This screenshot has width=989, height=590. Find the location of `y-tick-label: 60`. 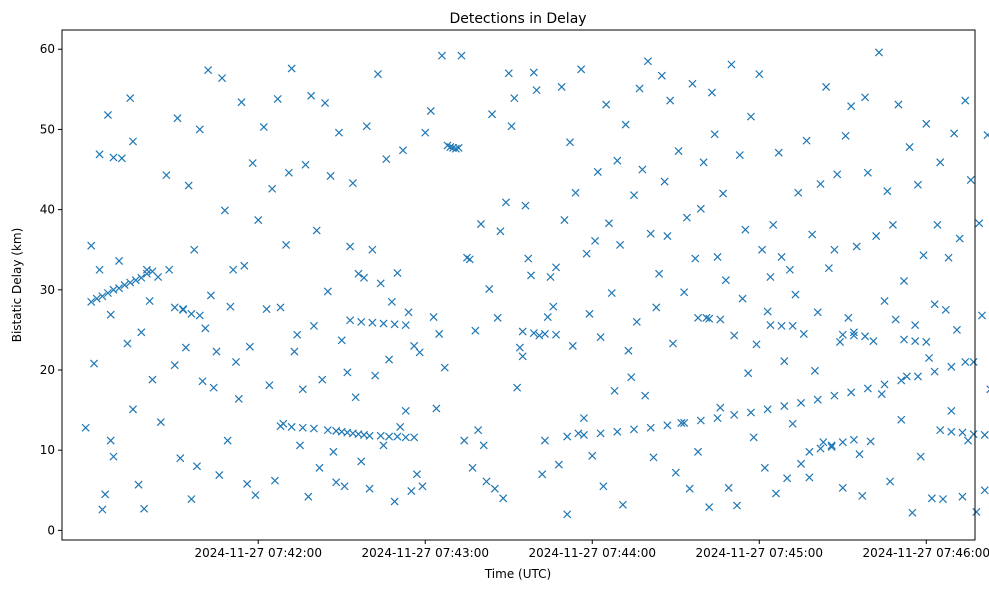

y-tick-label: 60 is located at coordinates (47, 49).